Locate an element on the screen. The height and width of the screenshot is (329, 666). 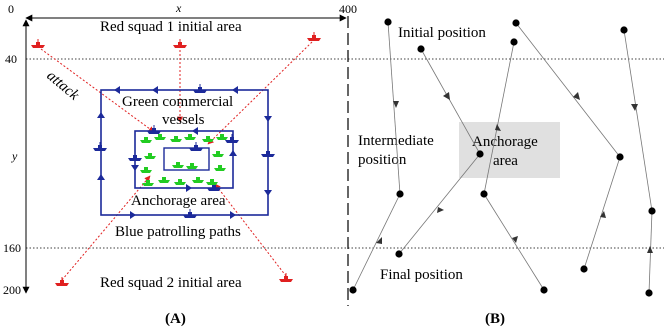
y-axis-tick-160: 160 is located at coordinates (12, 248).